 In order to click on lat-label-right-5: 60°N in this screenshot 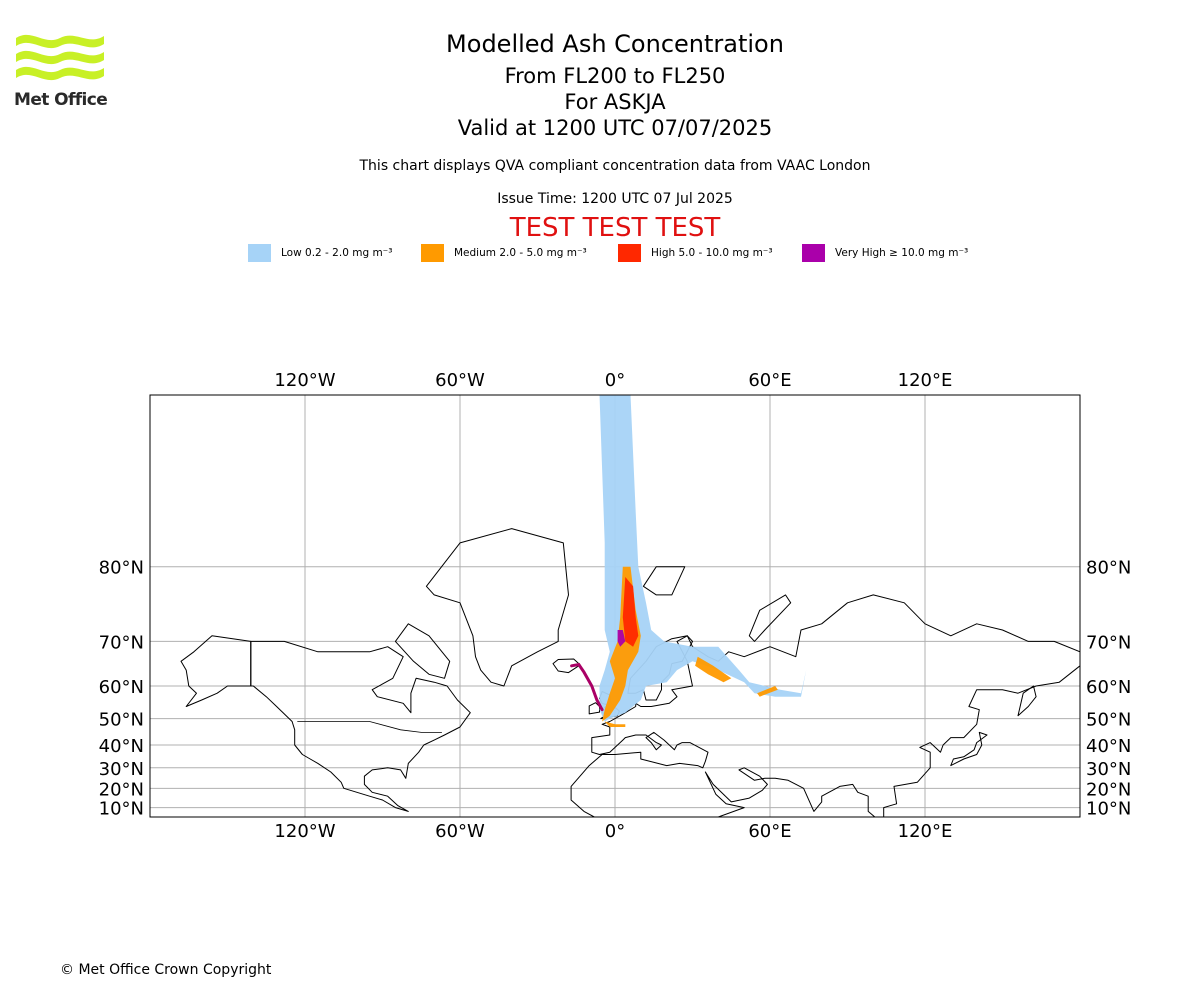, I will do `click(1108, 687)`.